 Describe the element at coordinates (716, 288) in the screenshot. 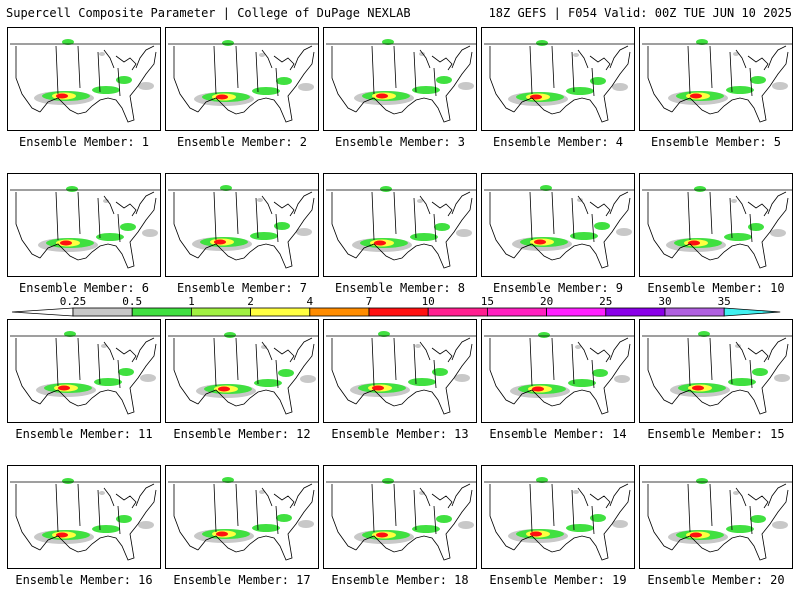

I see `member-label: Ensemble Member: 10` at that location.